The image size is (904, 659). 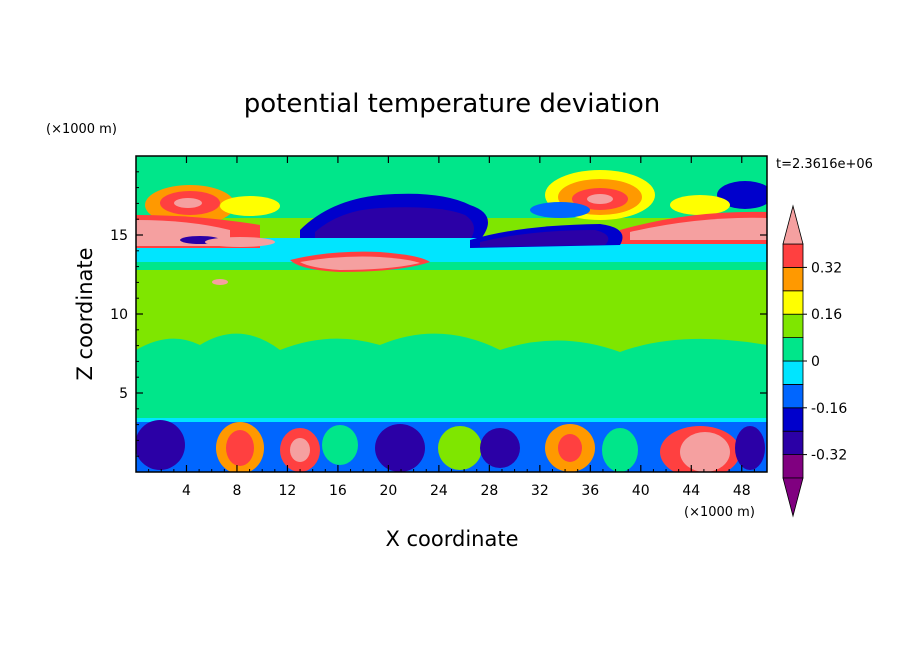 What do you see at coordinates (451, 539) in the screenshot?
I see `x-axis-title: X coordinate` at bounding box center [451, 539].